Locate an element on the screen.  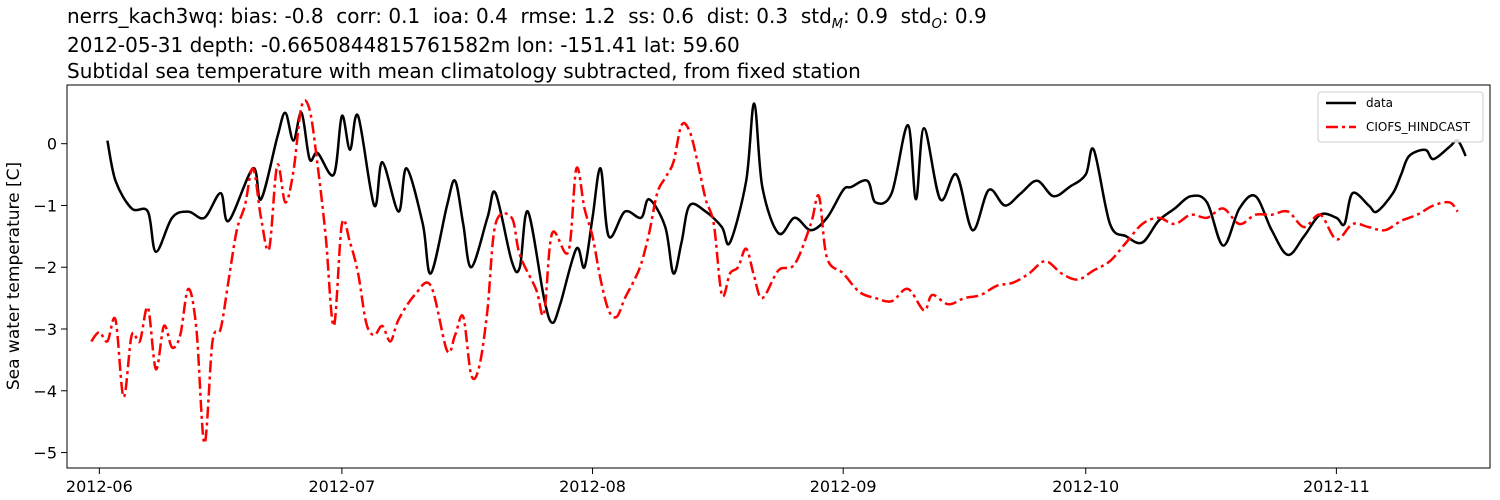
x-tick-label: 2012-09 is located at coordinates (843, 486).